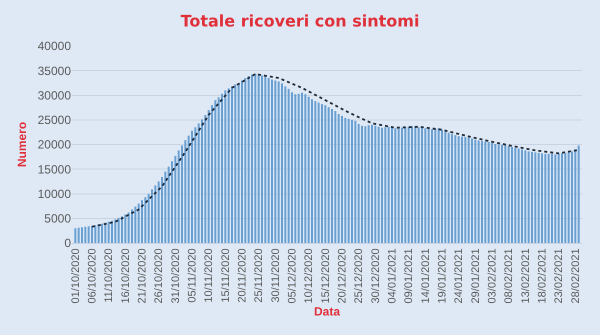  What do you see at coordinates (55, 95) in the screenshot?
I see `y-tick-label: 30000` at bounding box center [55, 95].